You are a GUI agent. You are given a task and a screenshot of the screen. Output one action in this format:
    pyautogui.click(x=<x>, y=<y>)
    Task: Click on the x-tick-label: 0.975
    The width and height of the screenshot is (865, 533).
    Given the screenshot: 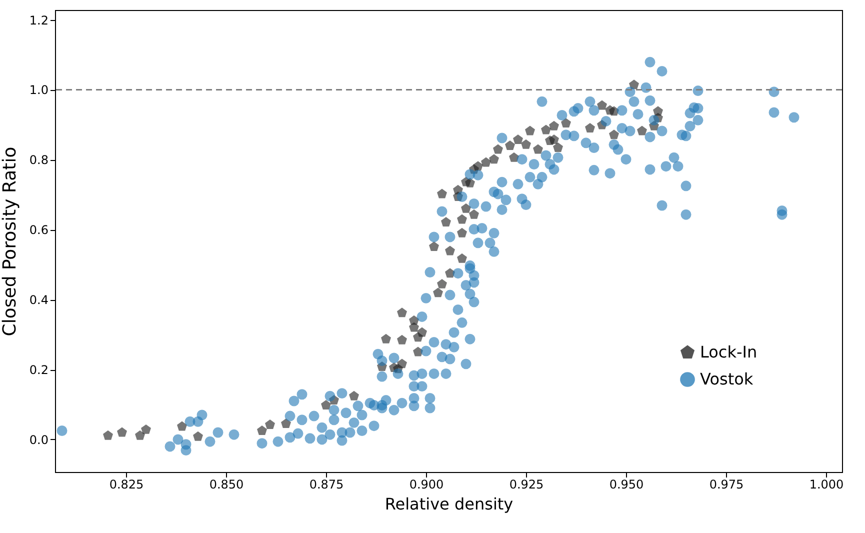 What is the action you would take?
    pyautogui.click(x=726, y=485)
    